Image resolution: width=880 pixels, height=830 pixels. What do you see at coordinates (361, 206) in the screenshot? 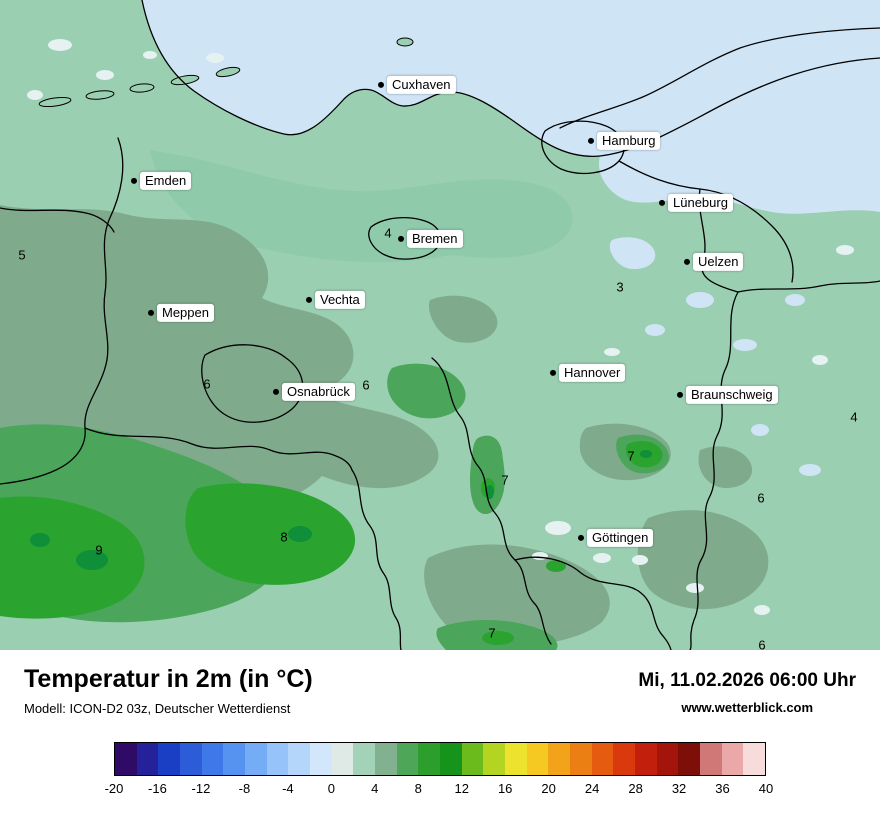
I see `coastal-band` at bounding box center [361, 206].